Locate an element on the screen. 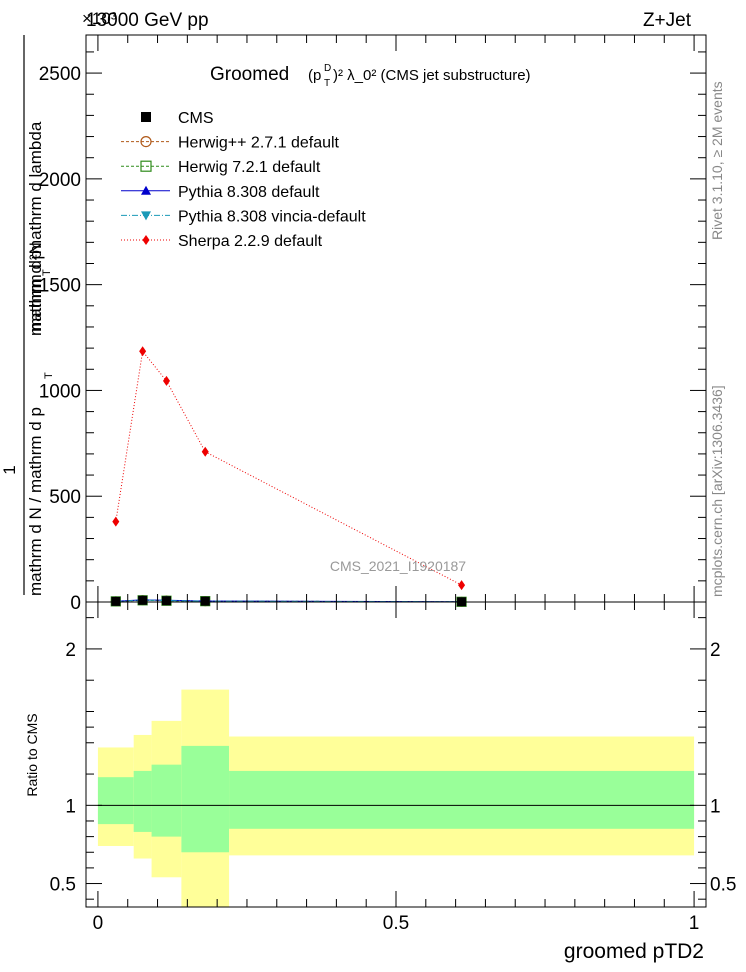  legend-label: Herwig 7.2.1 default is located at coordinates (249, 167).